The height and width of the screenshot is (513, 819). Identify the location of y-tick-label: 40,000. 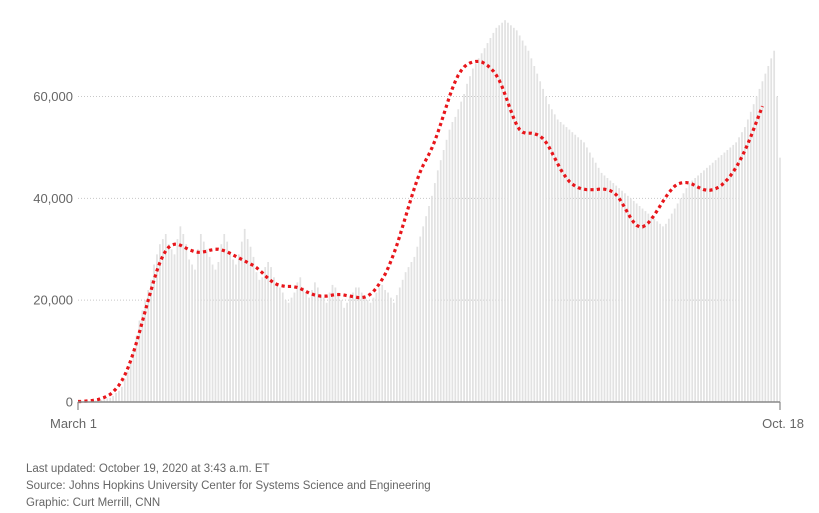
(53, 198).